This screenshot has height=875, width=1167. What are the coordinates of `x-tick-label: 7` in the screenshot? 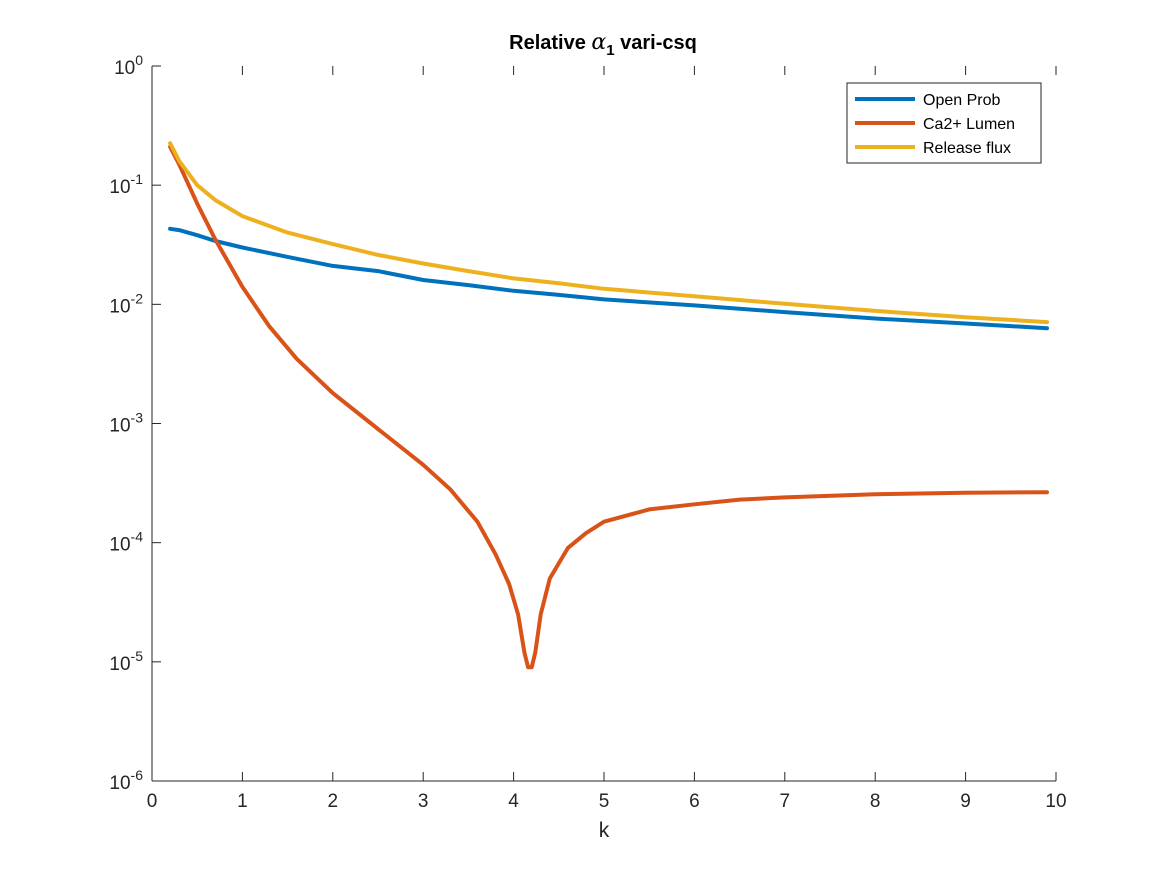 It's located at (785, 801).